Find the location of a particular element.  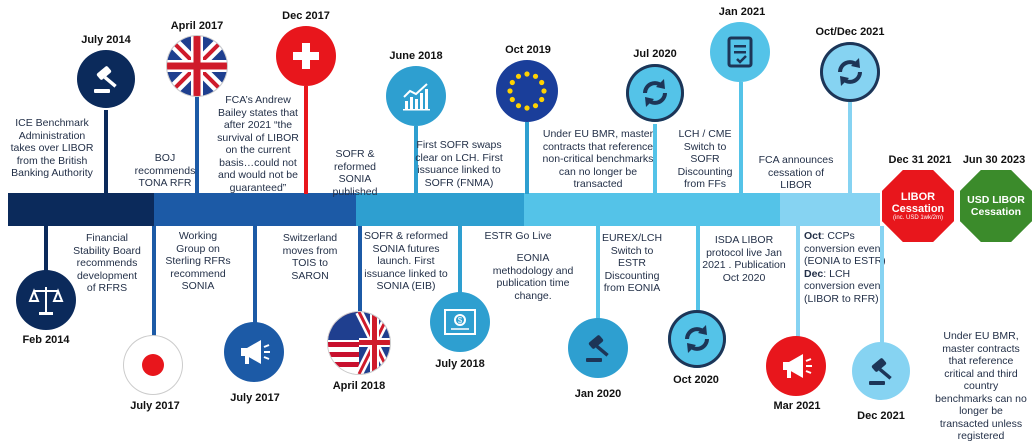

stem-oct-2019 is located at coordinates (527, 158).